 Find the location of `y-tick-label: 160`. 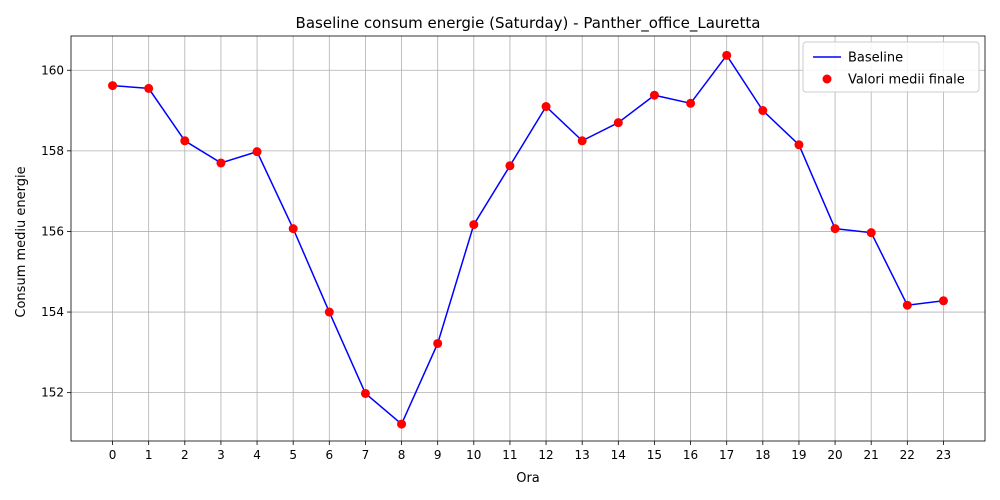

y-tick-label: 160 is located at coordinates (52, 70).